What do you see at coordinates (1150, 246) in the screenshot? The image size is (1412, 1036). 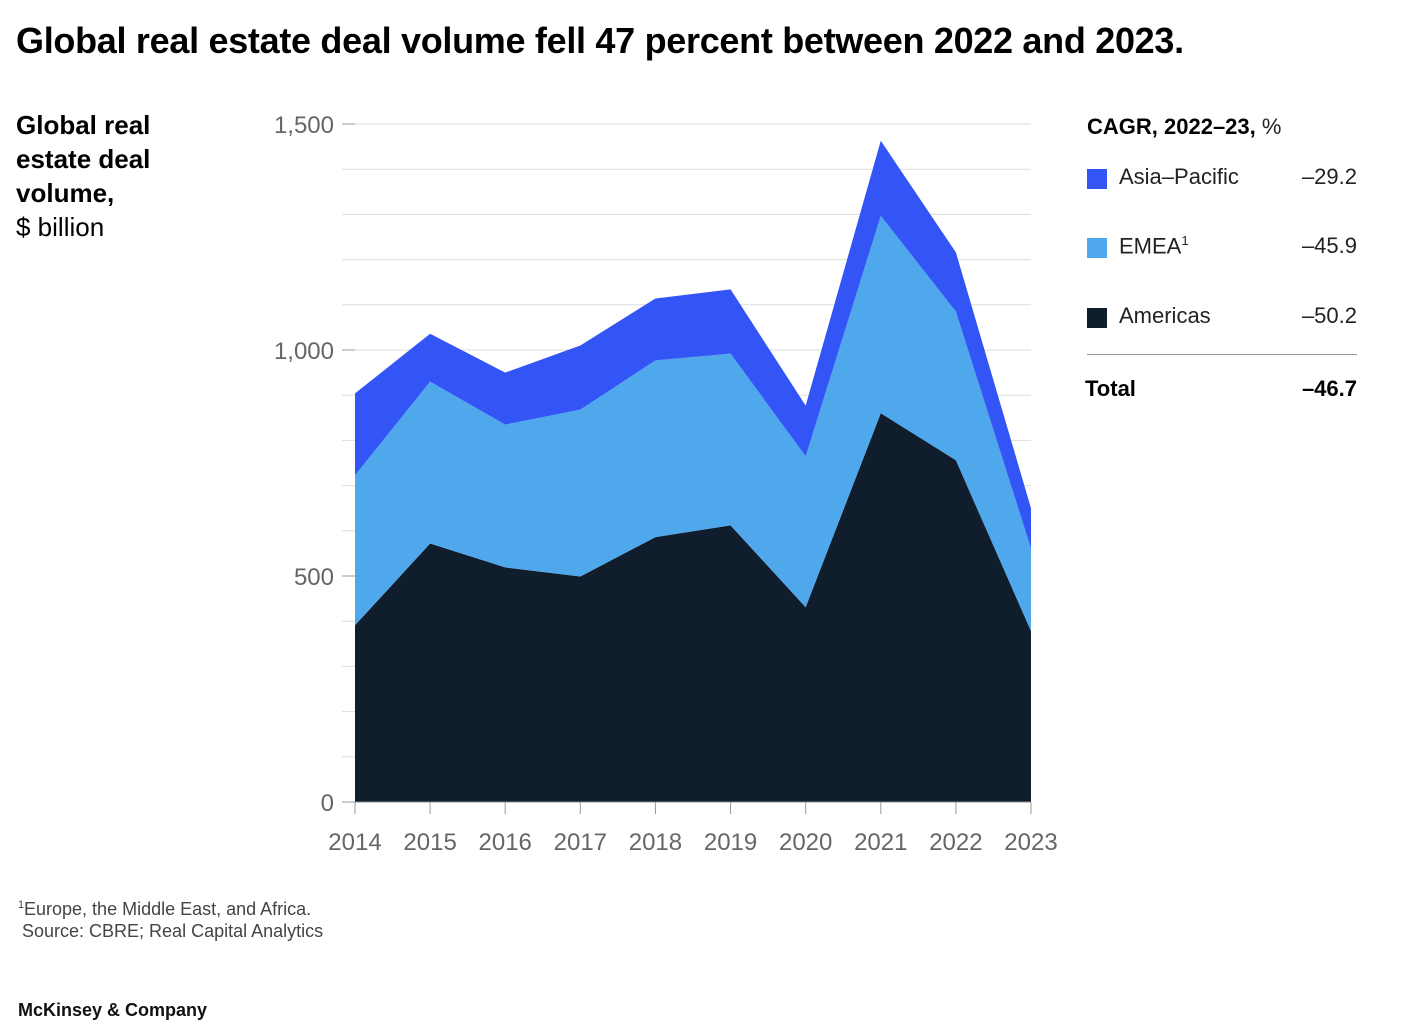 I see `legend-label-text: EMEA` at bounding box center [1150, 246].